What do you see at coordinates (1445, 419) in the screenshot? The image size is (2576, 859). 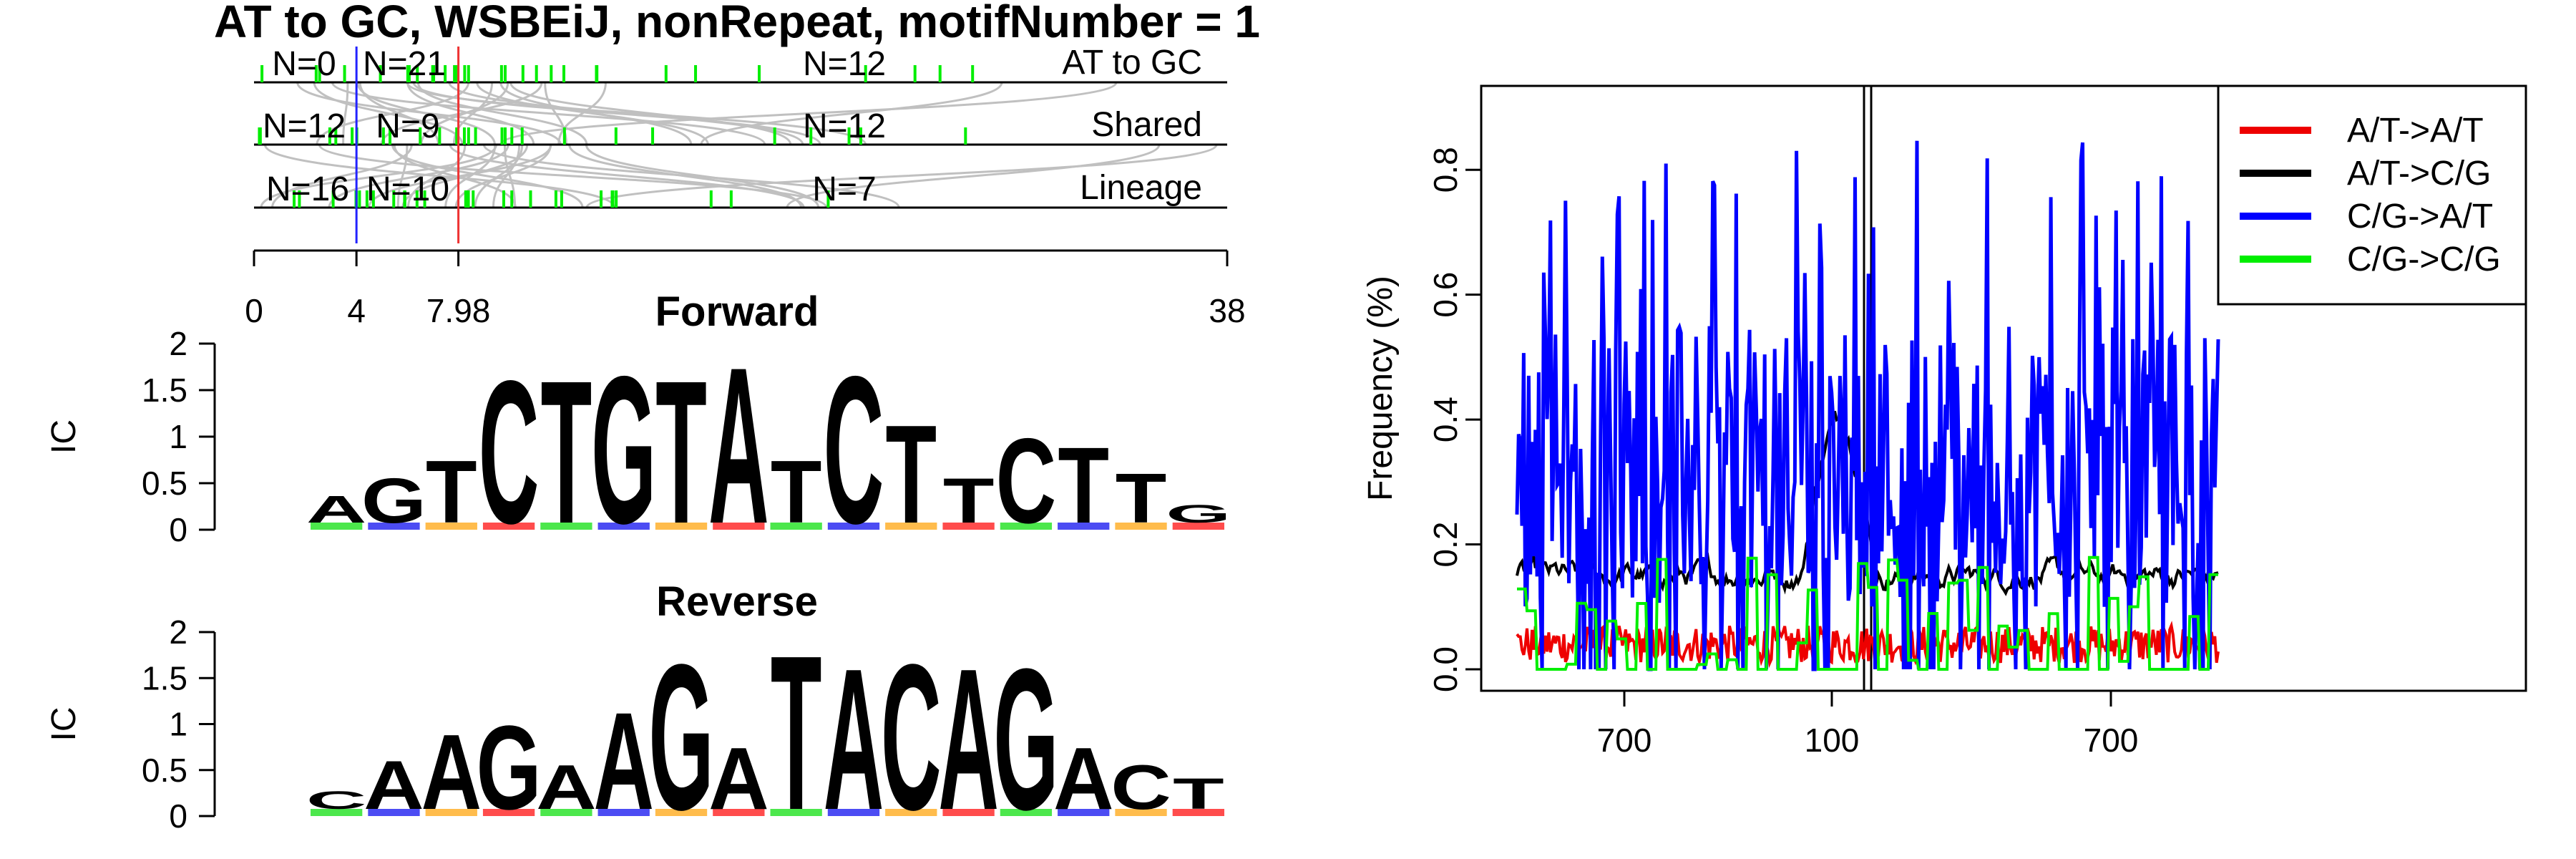 I see `y-tick-label: 0.4` at bounding box center [1445, 419].